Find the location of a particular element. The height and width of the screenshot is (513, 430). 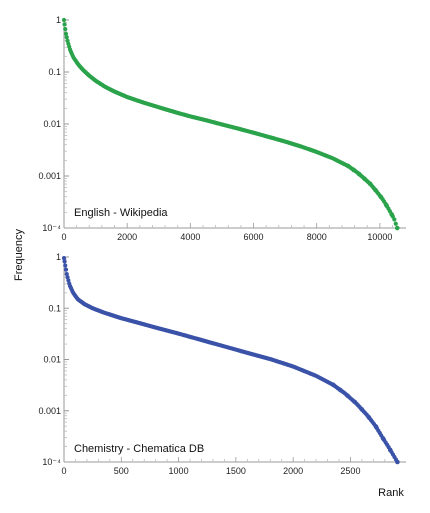

x-tick-label: 10000 is located at coordinates (379, 237).